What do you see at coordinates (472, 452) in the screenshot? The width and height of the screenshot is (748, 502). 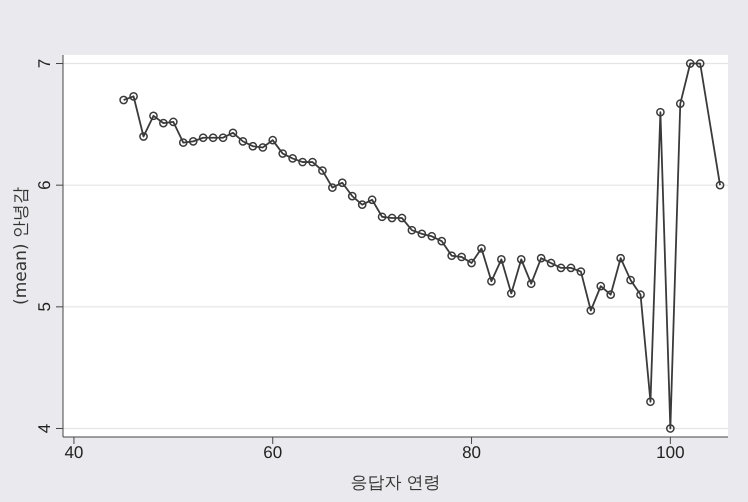 I see `x-tick-label: 80` at bounding box center [472, 452].